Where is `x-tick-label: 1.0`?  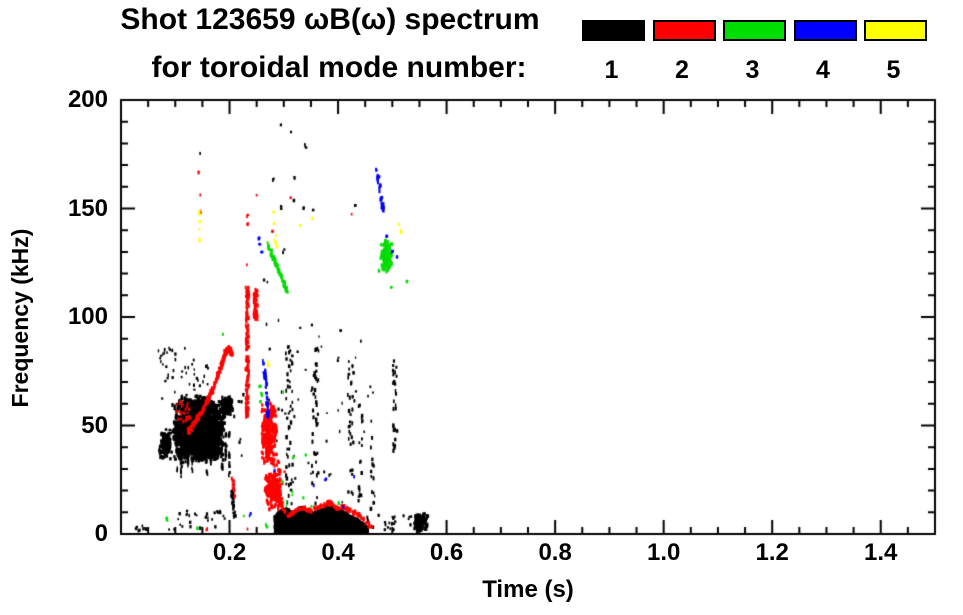 x-tick-label: 1.0 is located at coordinates (663, 552).